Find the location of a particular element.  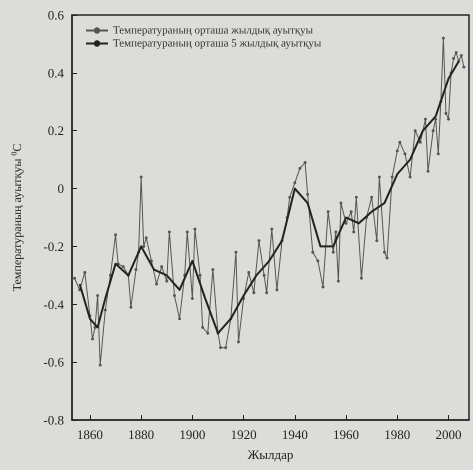

y-tick-label: 0 is located at coordinates (61, 188).